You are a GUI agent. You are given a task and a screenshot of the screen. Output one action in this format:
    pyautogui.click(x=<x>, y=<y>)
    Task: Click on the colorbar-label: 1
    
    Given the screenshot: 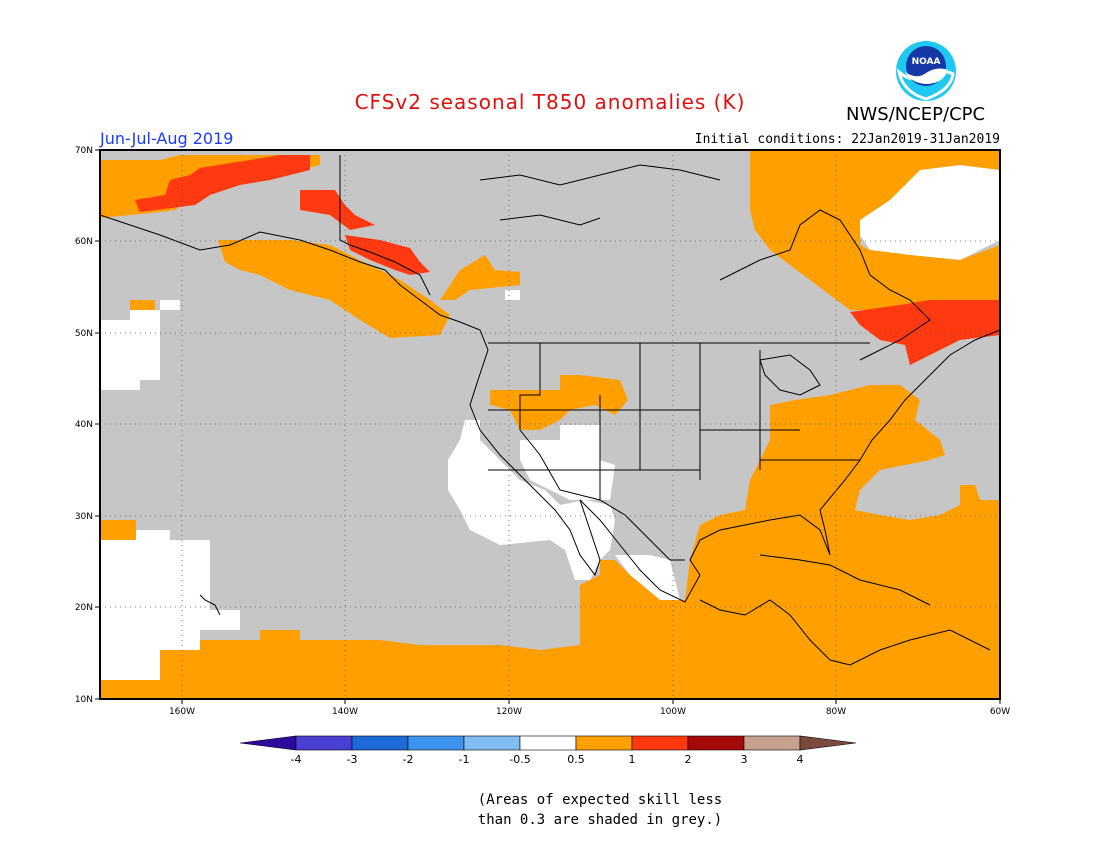 What is the action you would take?
    pyautogui.click(x=632, y=759)
    